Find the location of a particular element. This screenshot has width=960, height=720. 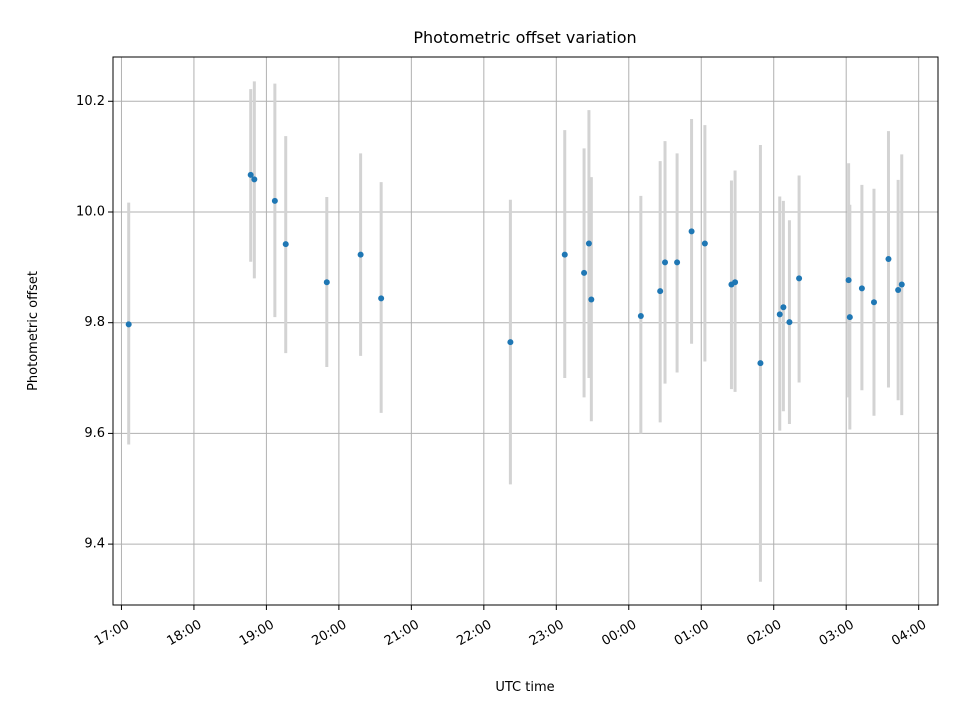

y-tick-label: 10.0 is located at coordinates (90, 211).